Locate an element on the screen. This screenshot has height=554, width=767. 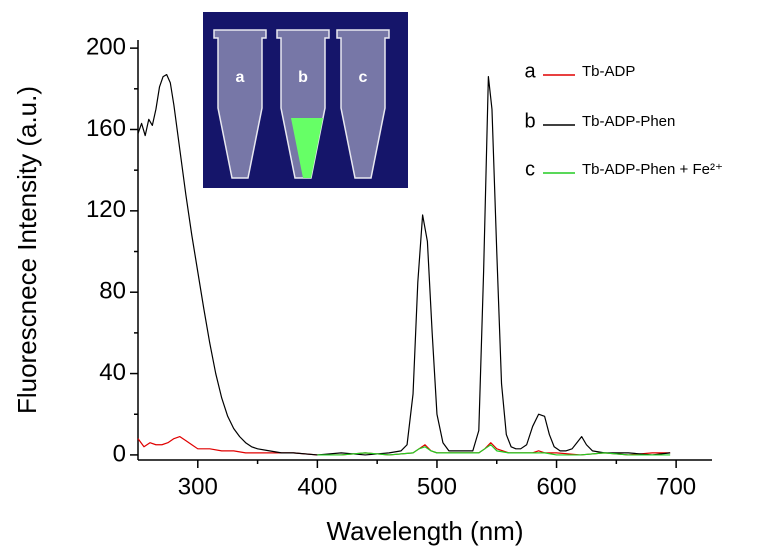
y-axis-title: Fluorescnece Intensity (a.u.) is located at coordinates (27, 250).